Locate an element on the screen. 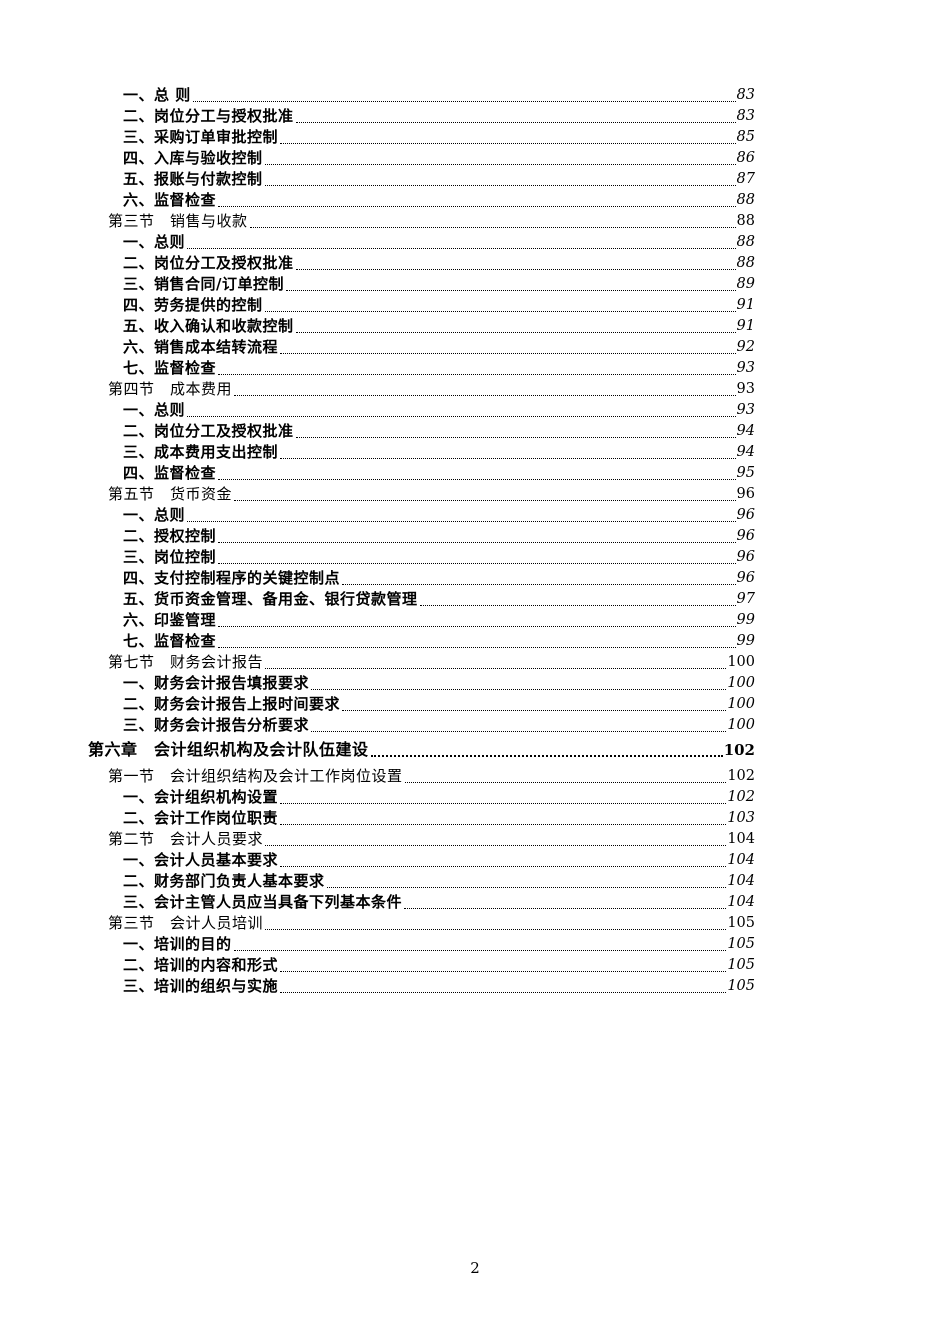  toc-entry-section: 第七节 财务会计报告 100 is located at coordinates (421, 662).